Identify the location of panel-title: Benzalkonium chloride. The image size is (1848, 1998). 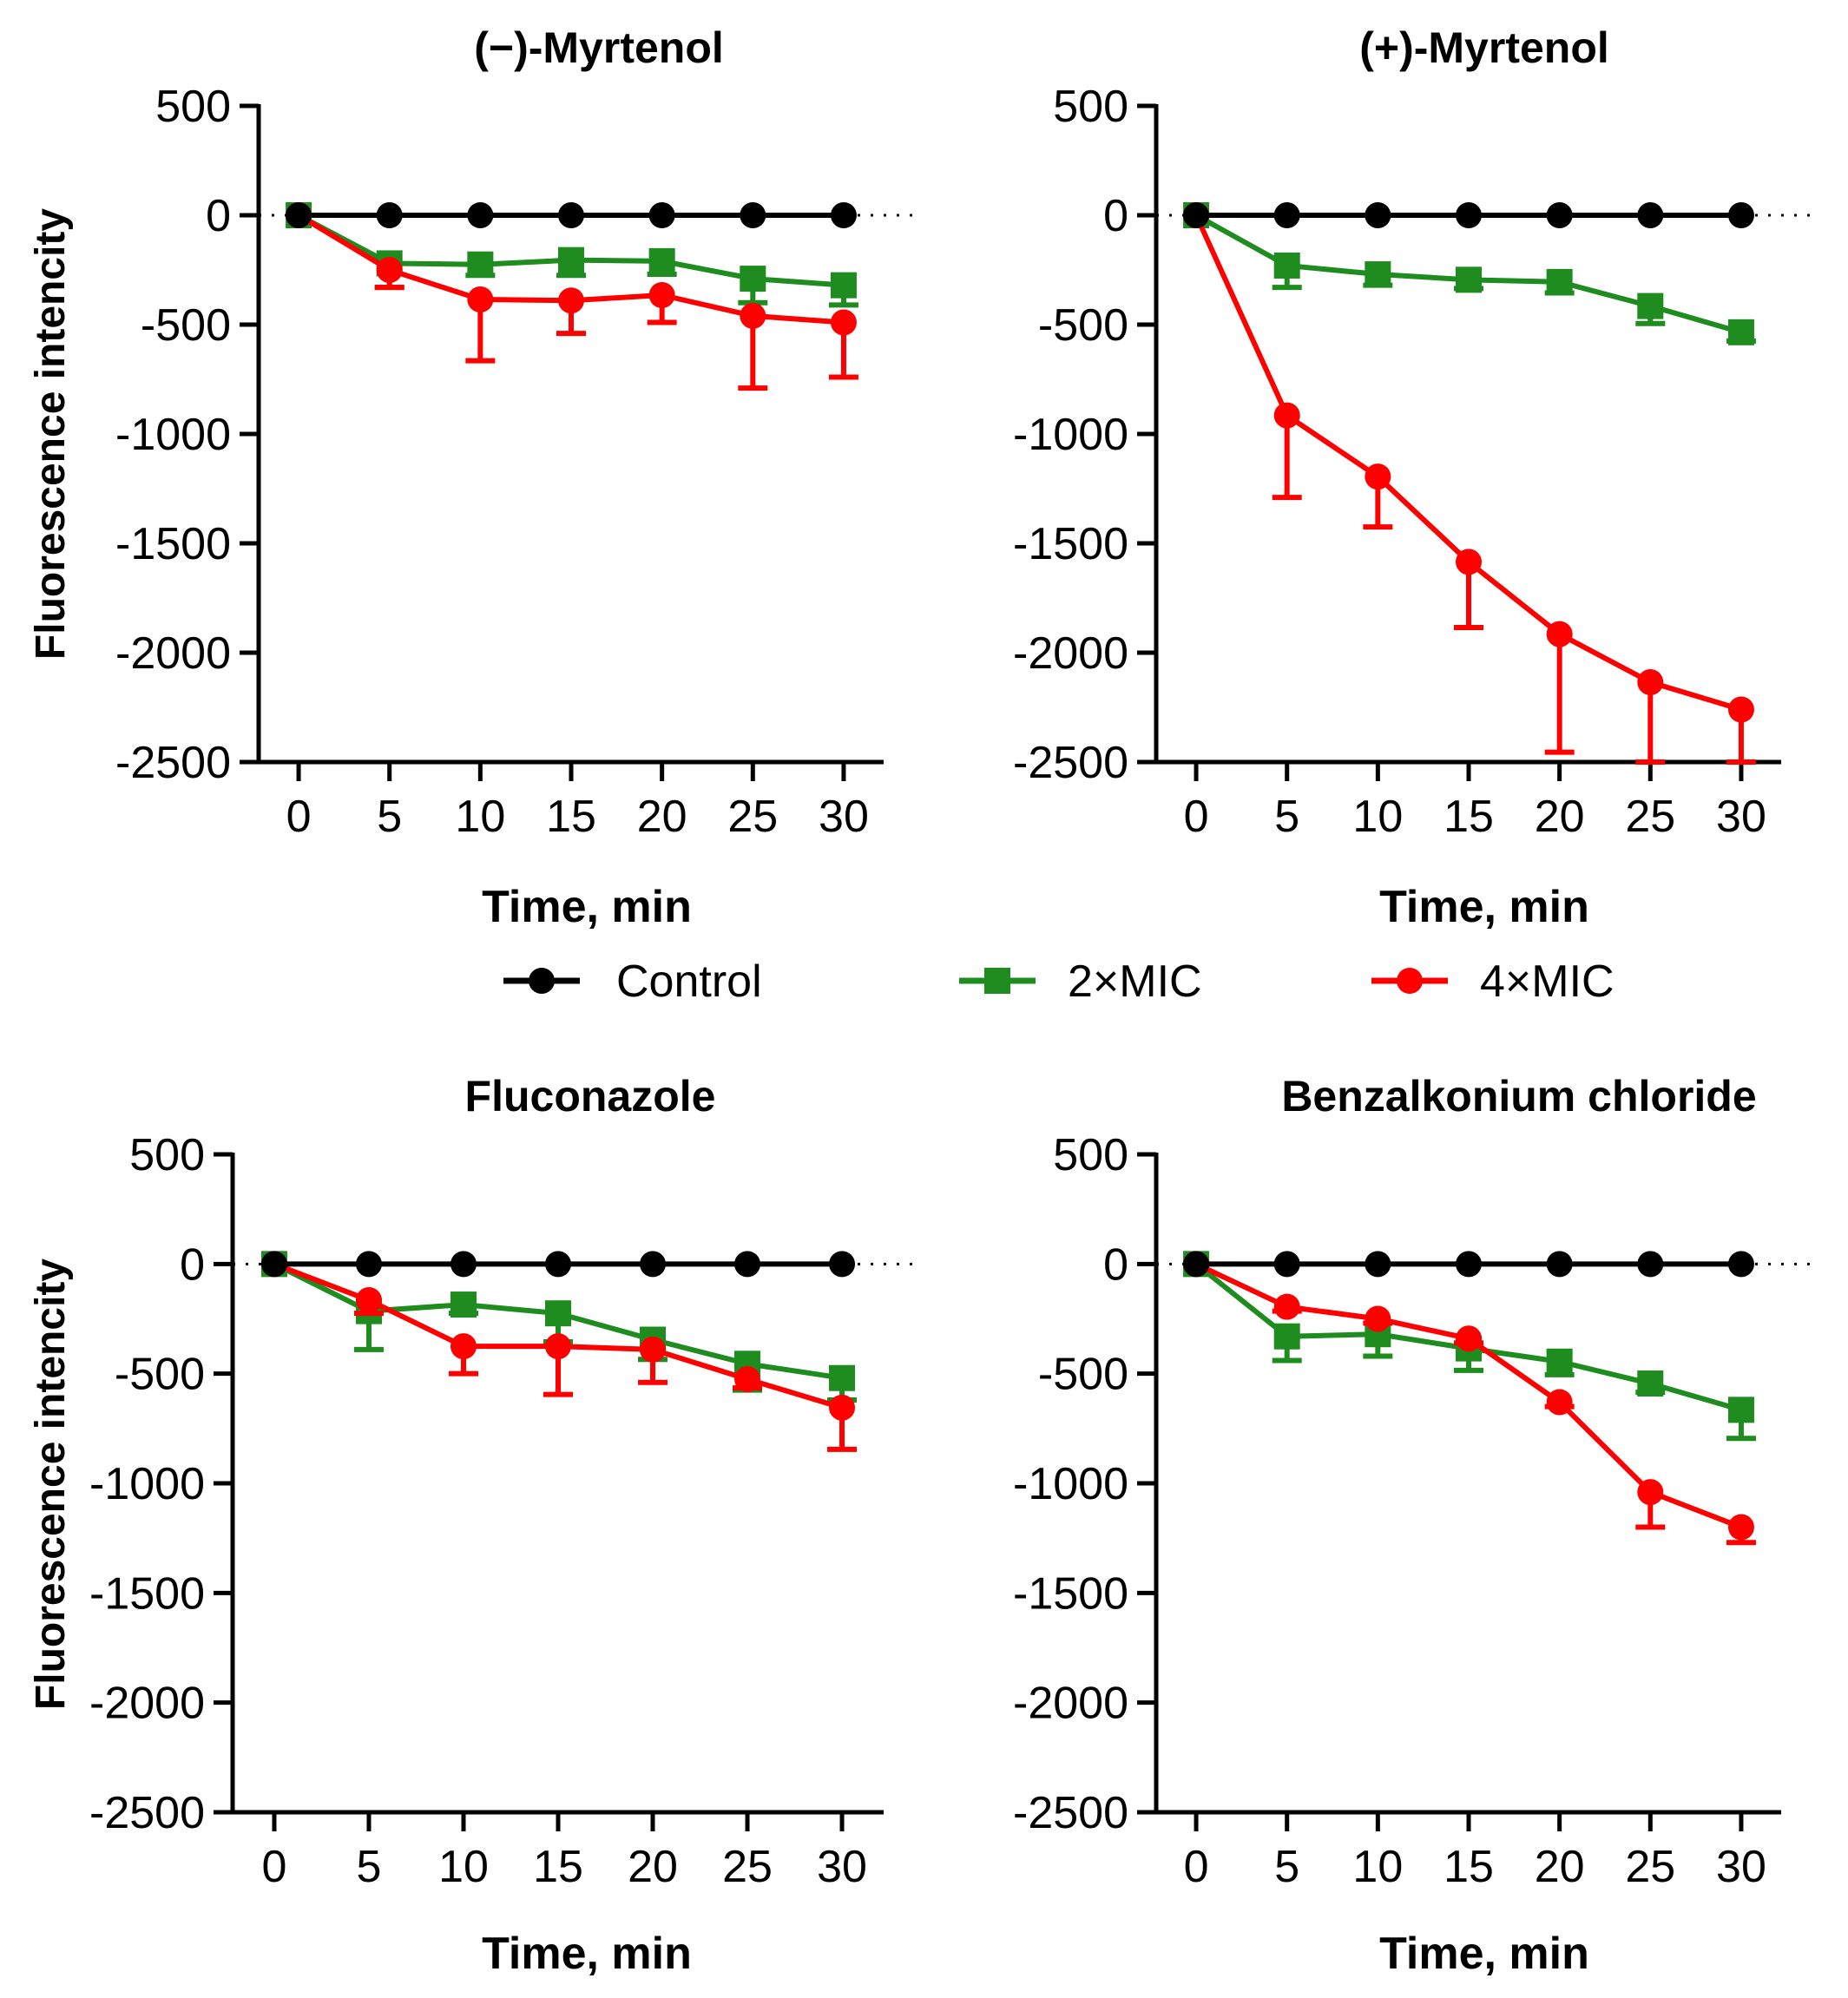
(1518, 1096).